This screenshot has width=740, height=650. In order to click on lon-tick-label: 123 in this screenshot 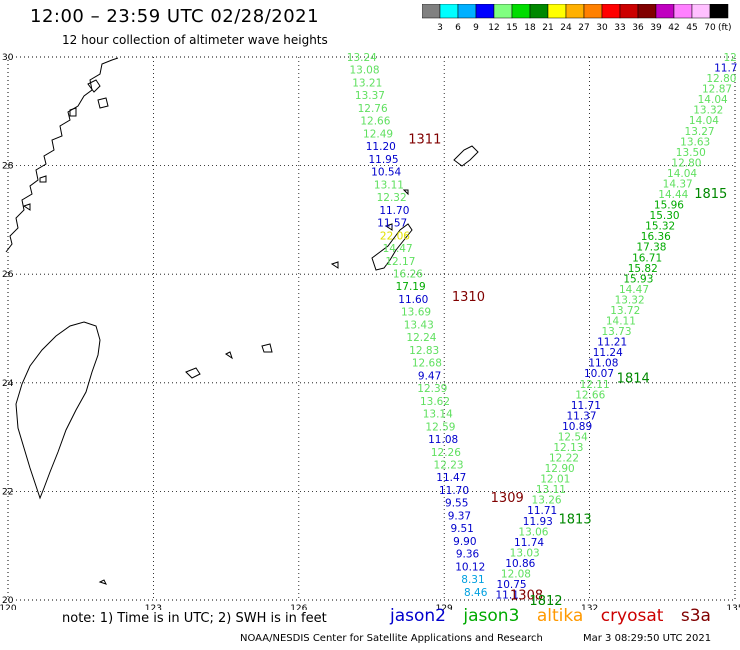, I will do `click(153, 607)`.